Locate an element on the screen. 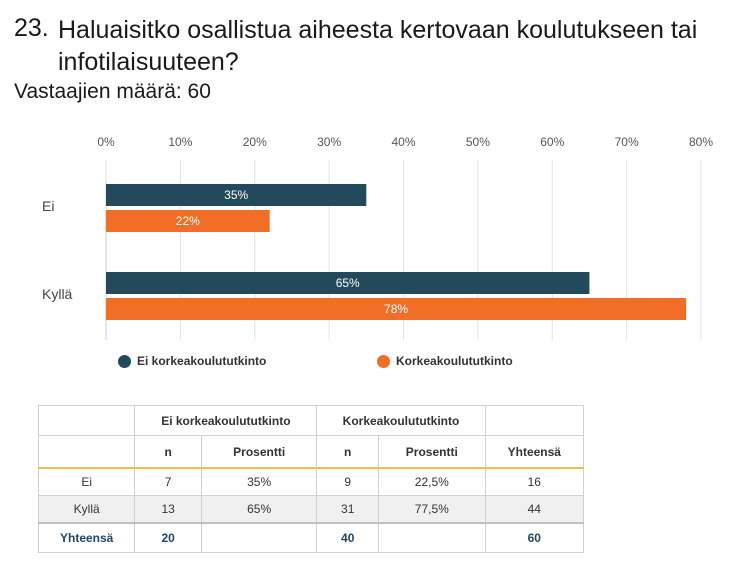  total-label: Yhteensä is located at coordinates (86, 537).